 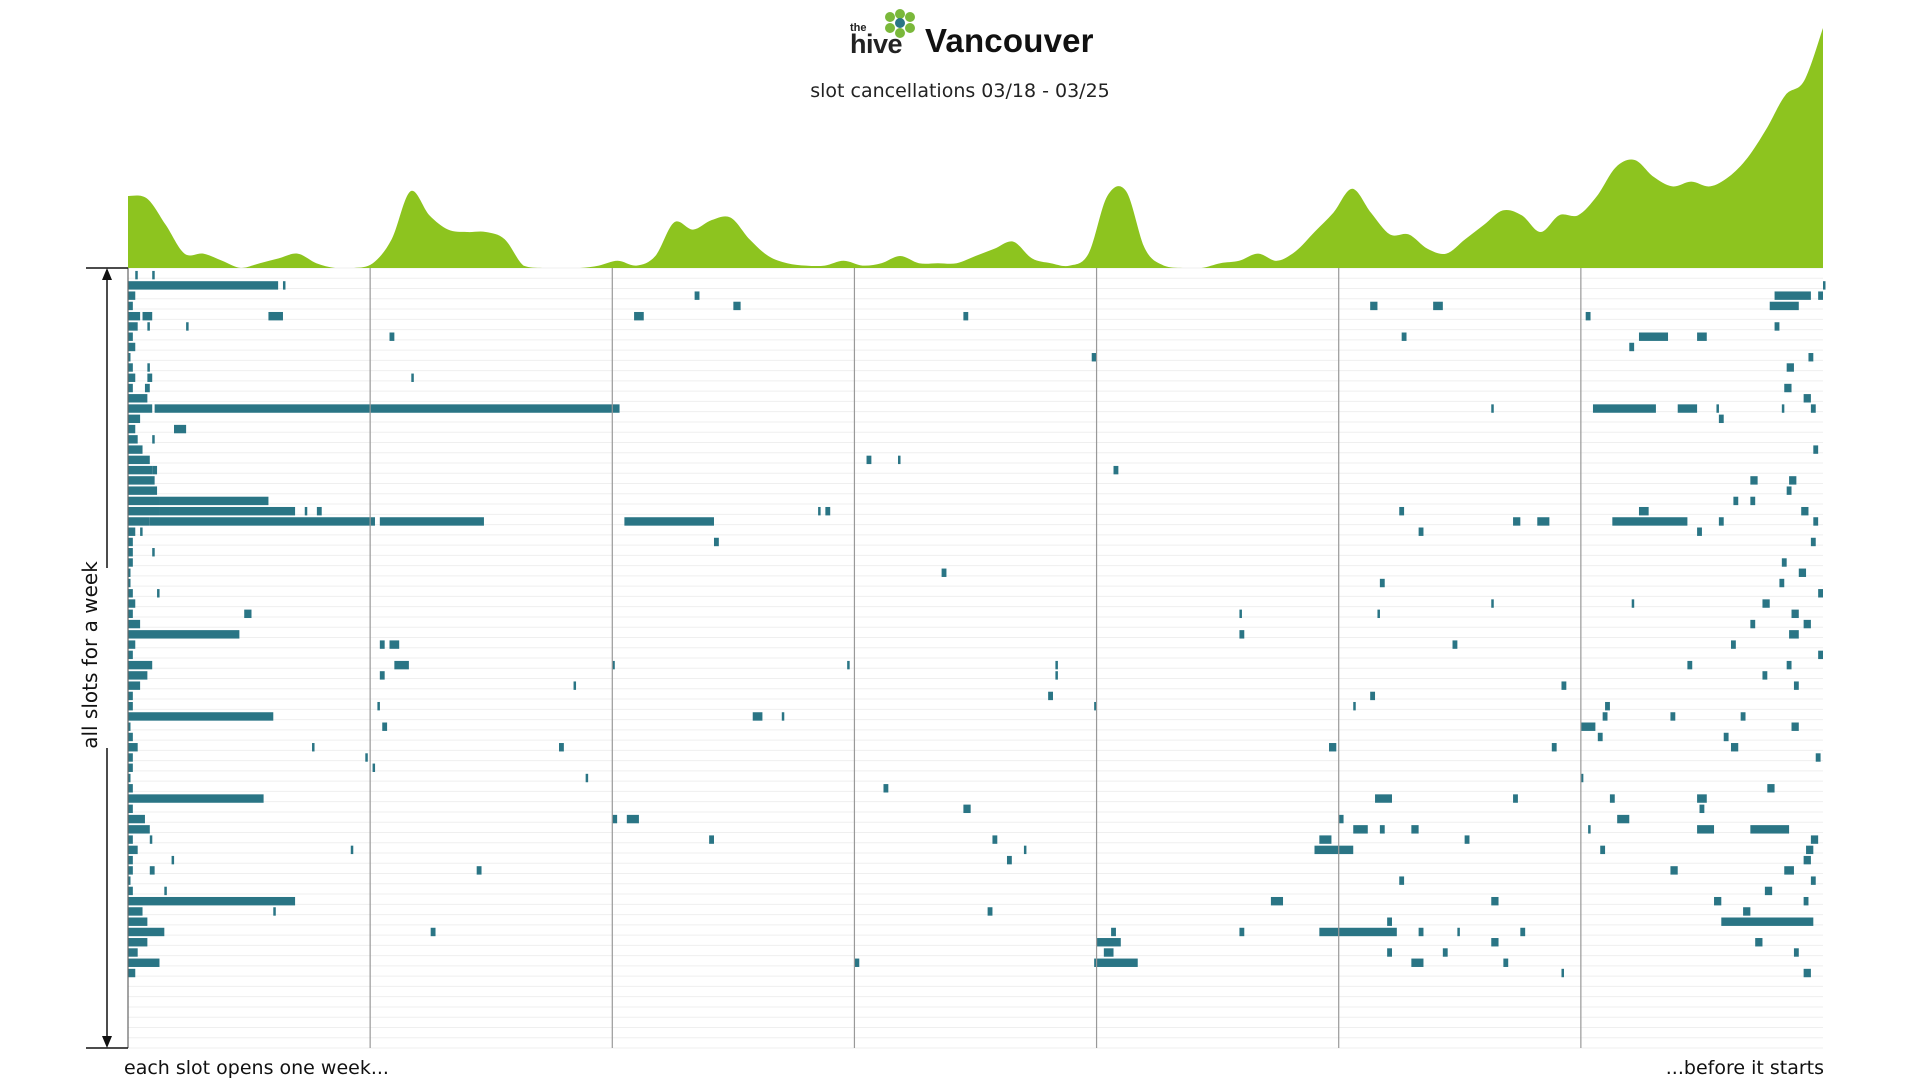 I want to click on logo-hive-text: hive, so click(x=876, y=44).